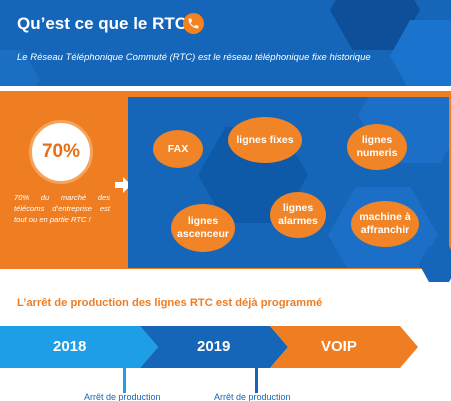 Image resolution: width=451 pixels, height=401 pixels. I want to click on arrow-right-icon, so click(123, 185).